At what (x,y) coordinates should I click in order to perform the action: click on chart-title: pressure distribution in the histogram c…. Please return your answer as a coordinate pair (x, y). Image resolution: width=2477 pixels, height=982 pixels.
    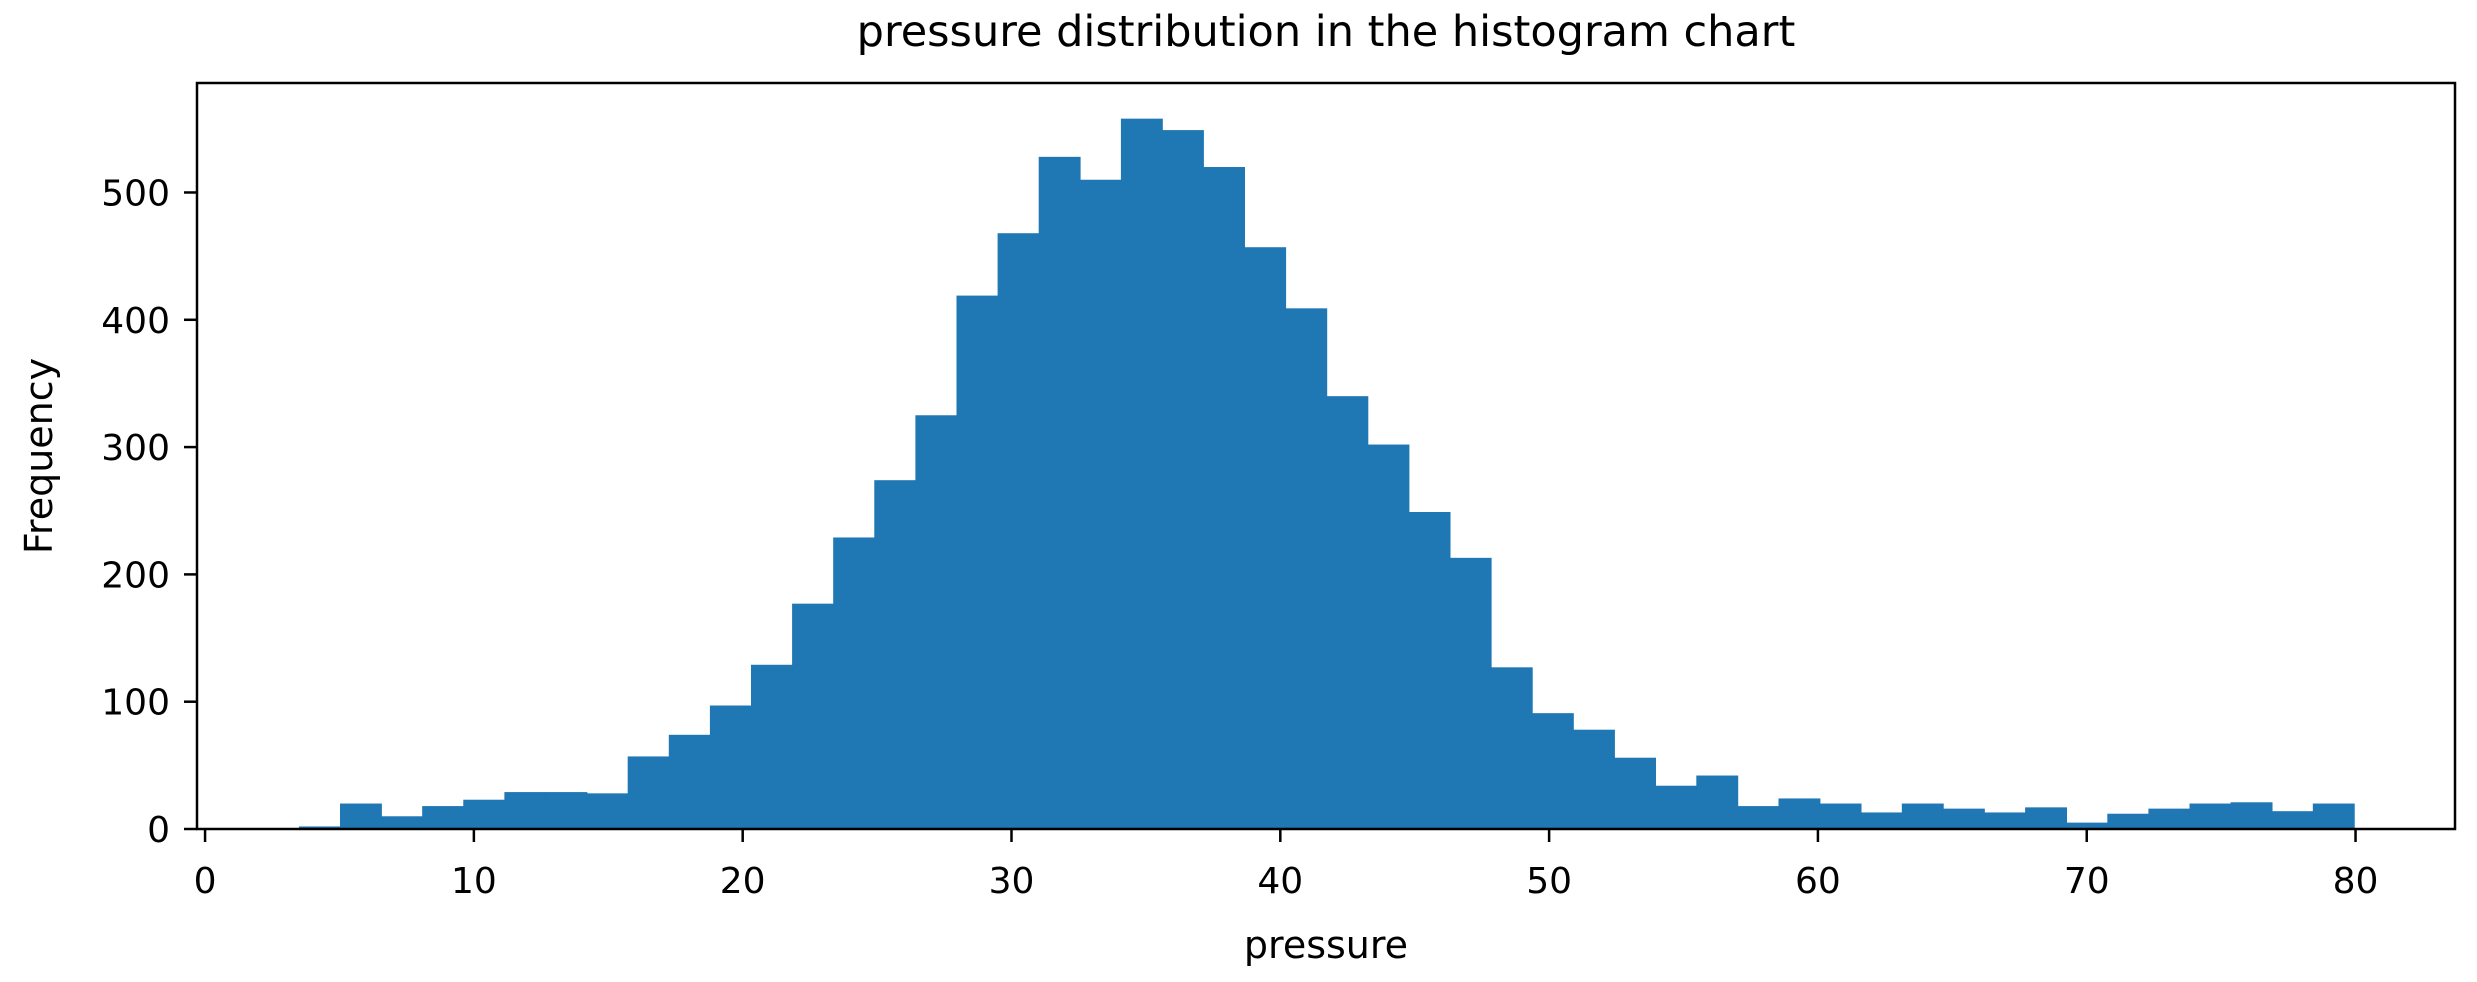
    Looking at the image, I should click on (1326, 32).